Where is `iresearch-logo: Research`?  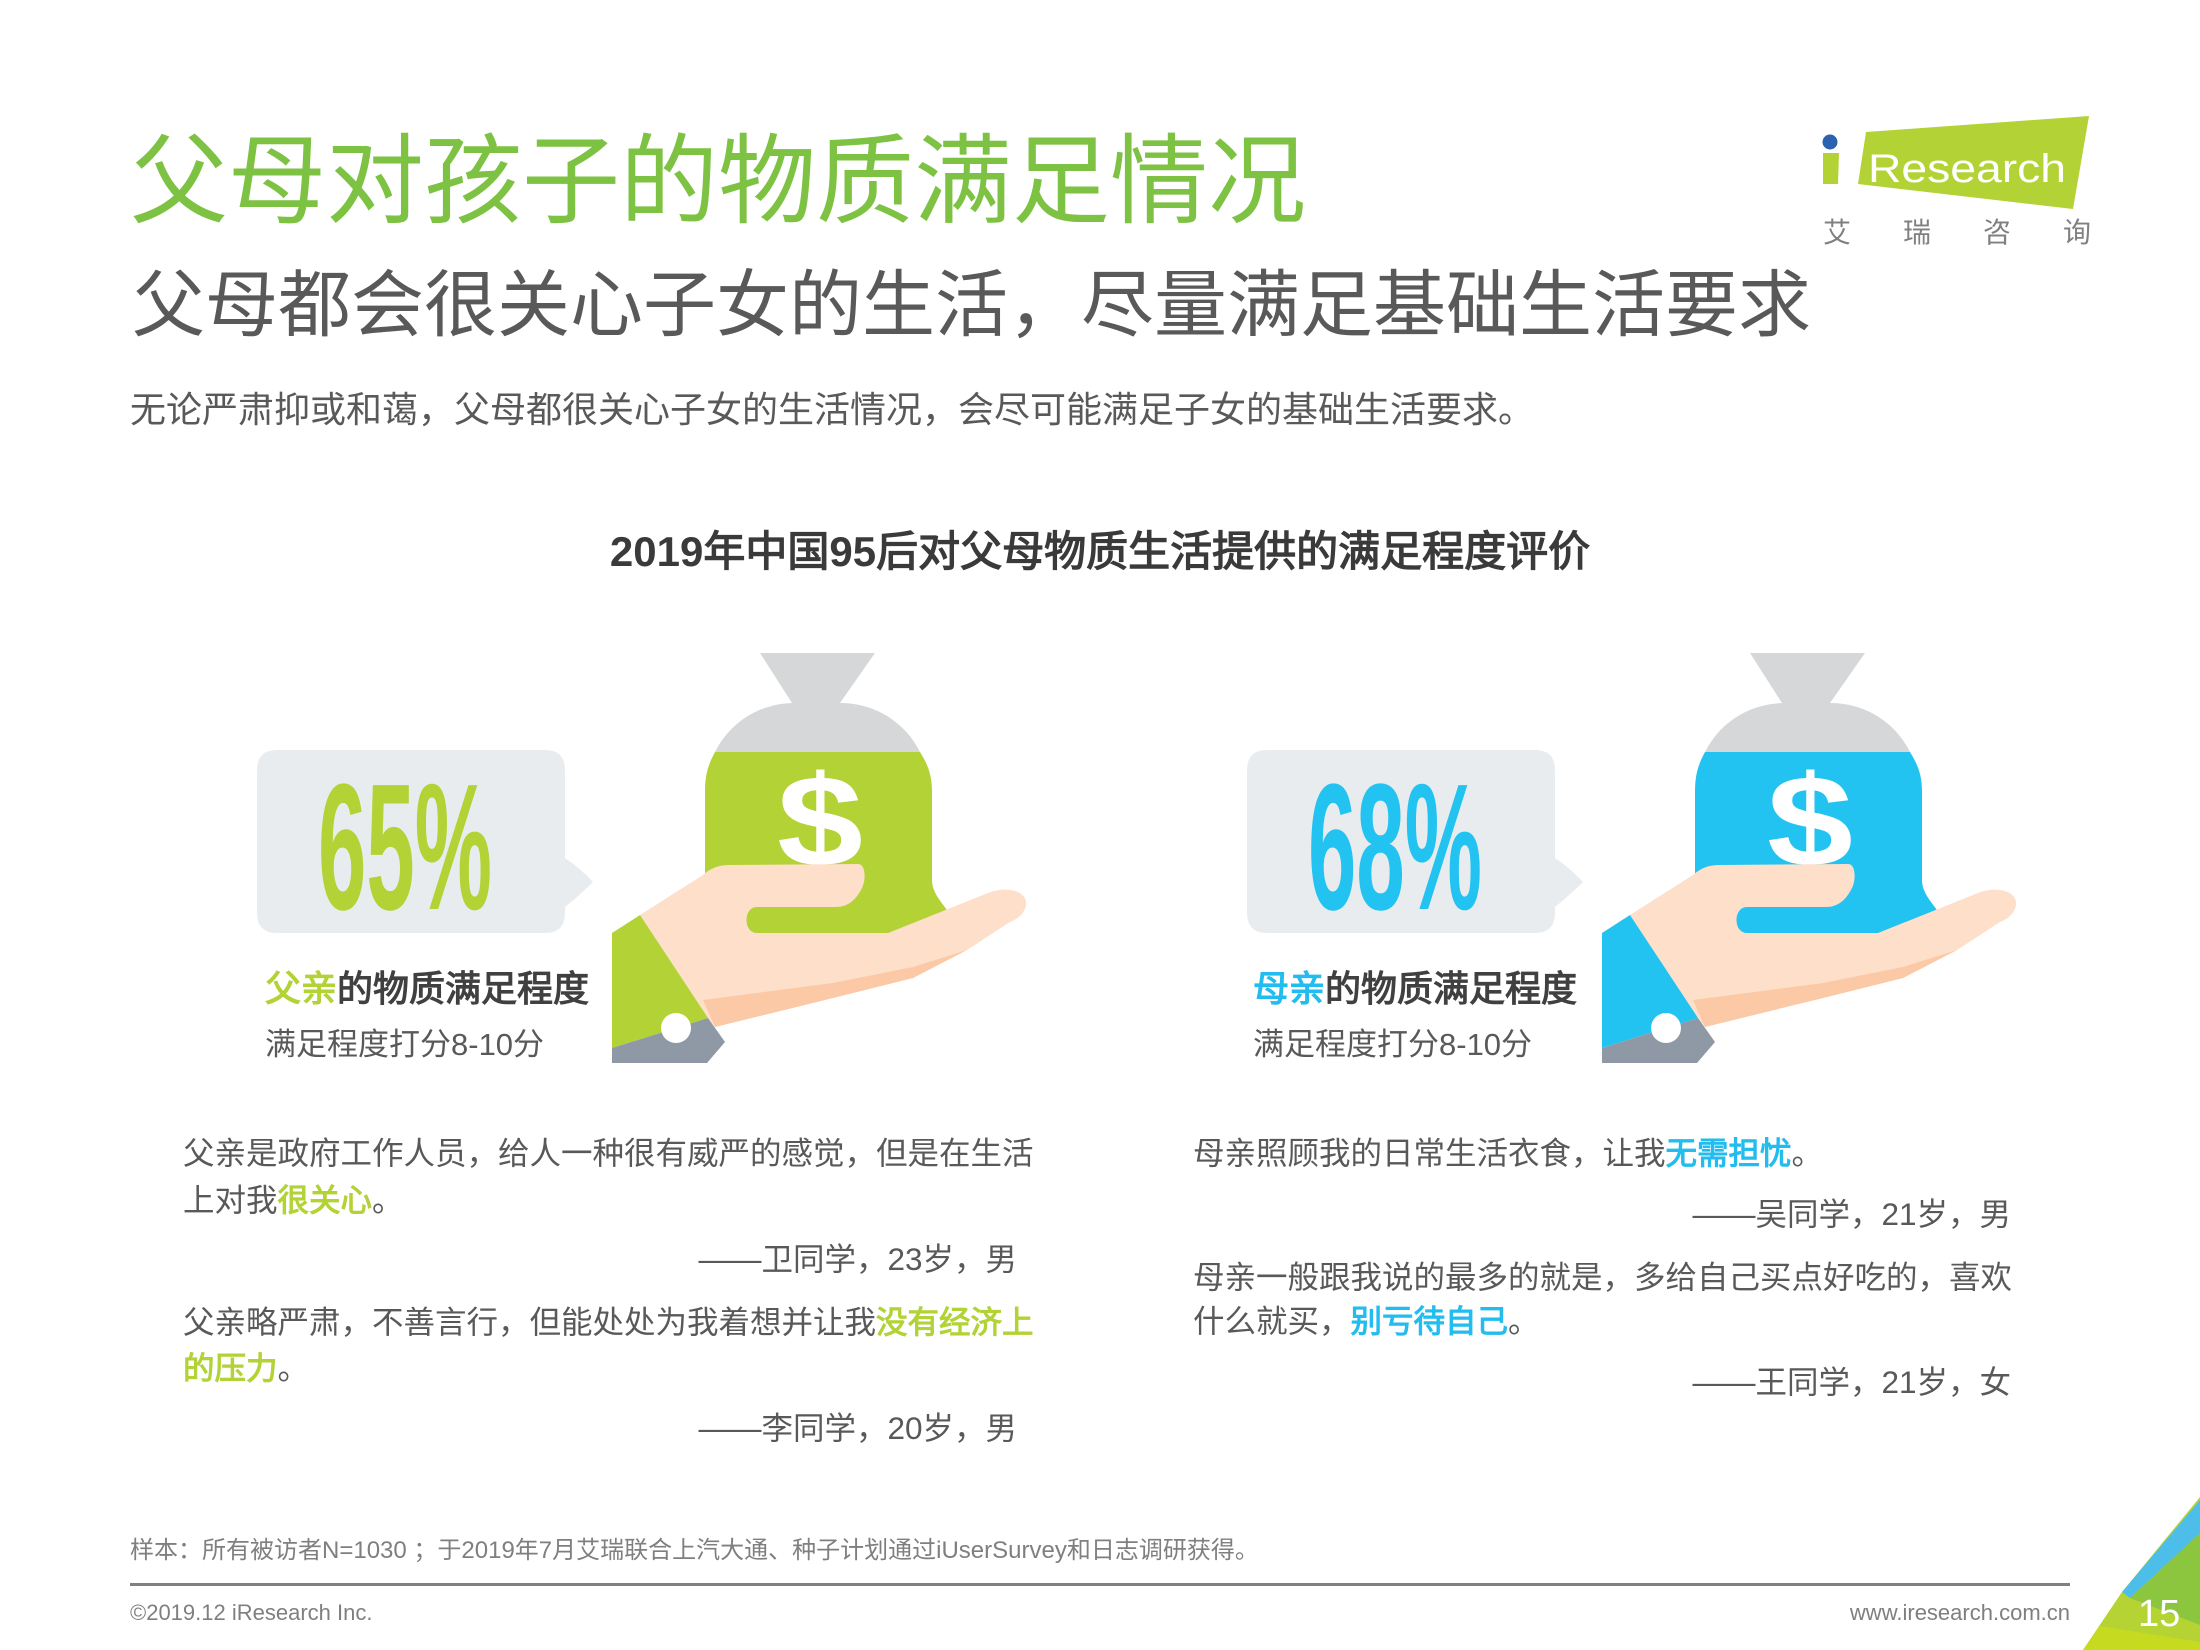 iresearch-logo: Research is located at coordinates (1955, 162).